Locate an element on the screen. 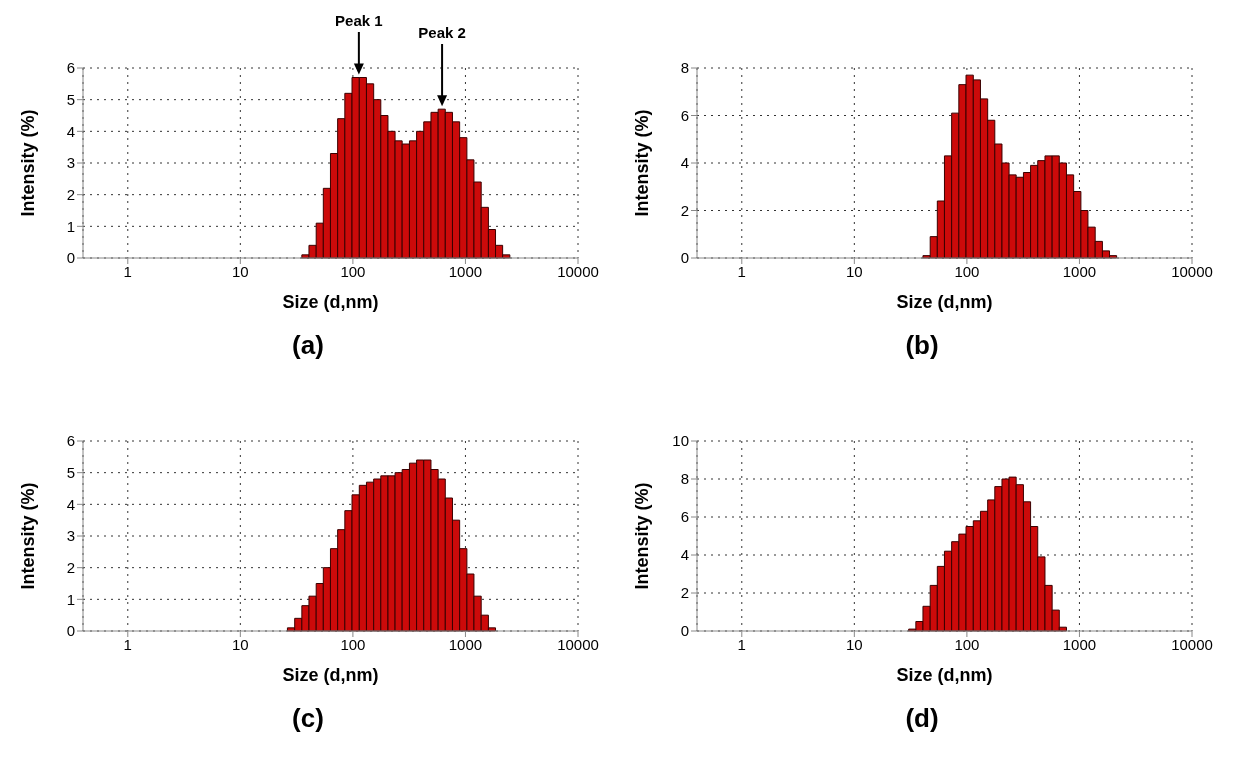 The height and width of the screenshot is (761, 1234). text: (d) is located at coordinates (922, 718).